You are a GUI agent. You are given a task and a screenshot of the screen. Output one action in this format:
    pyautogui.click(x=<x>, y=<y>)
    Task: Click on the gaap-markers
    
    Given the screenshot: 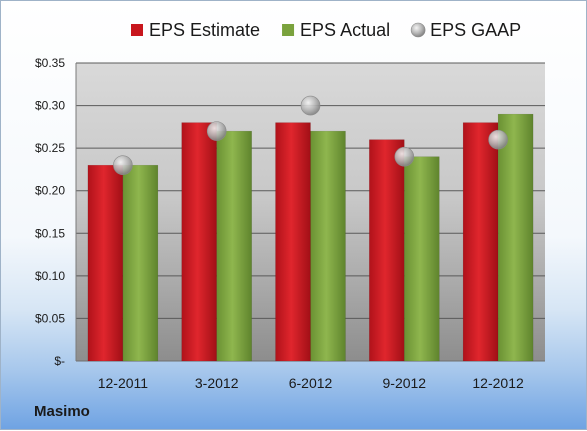 What is the action you would take?
    pyautogui.click(x=310, y=135)
    